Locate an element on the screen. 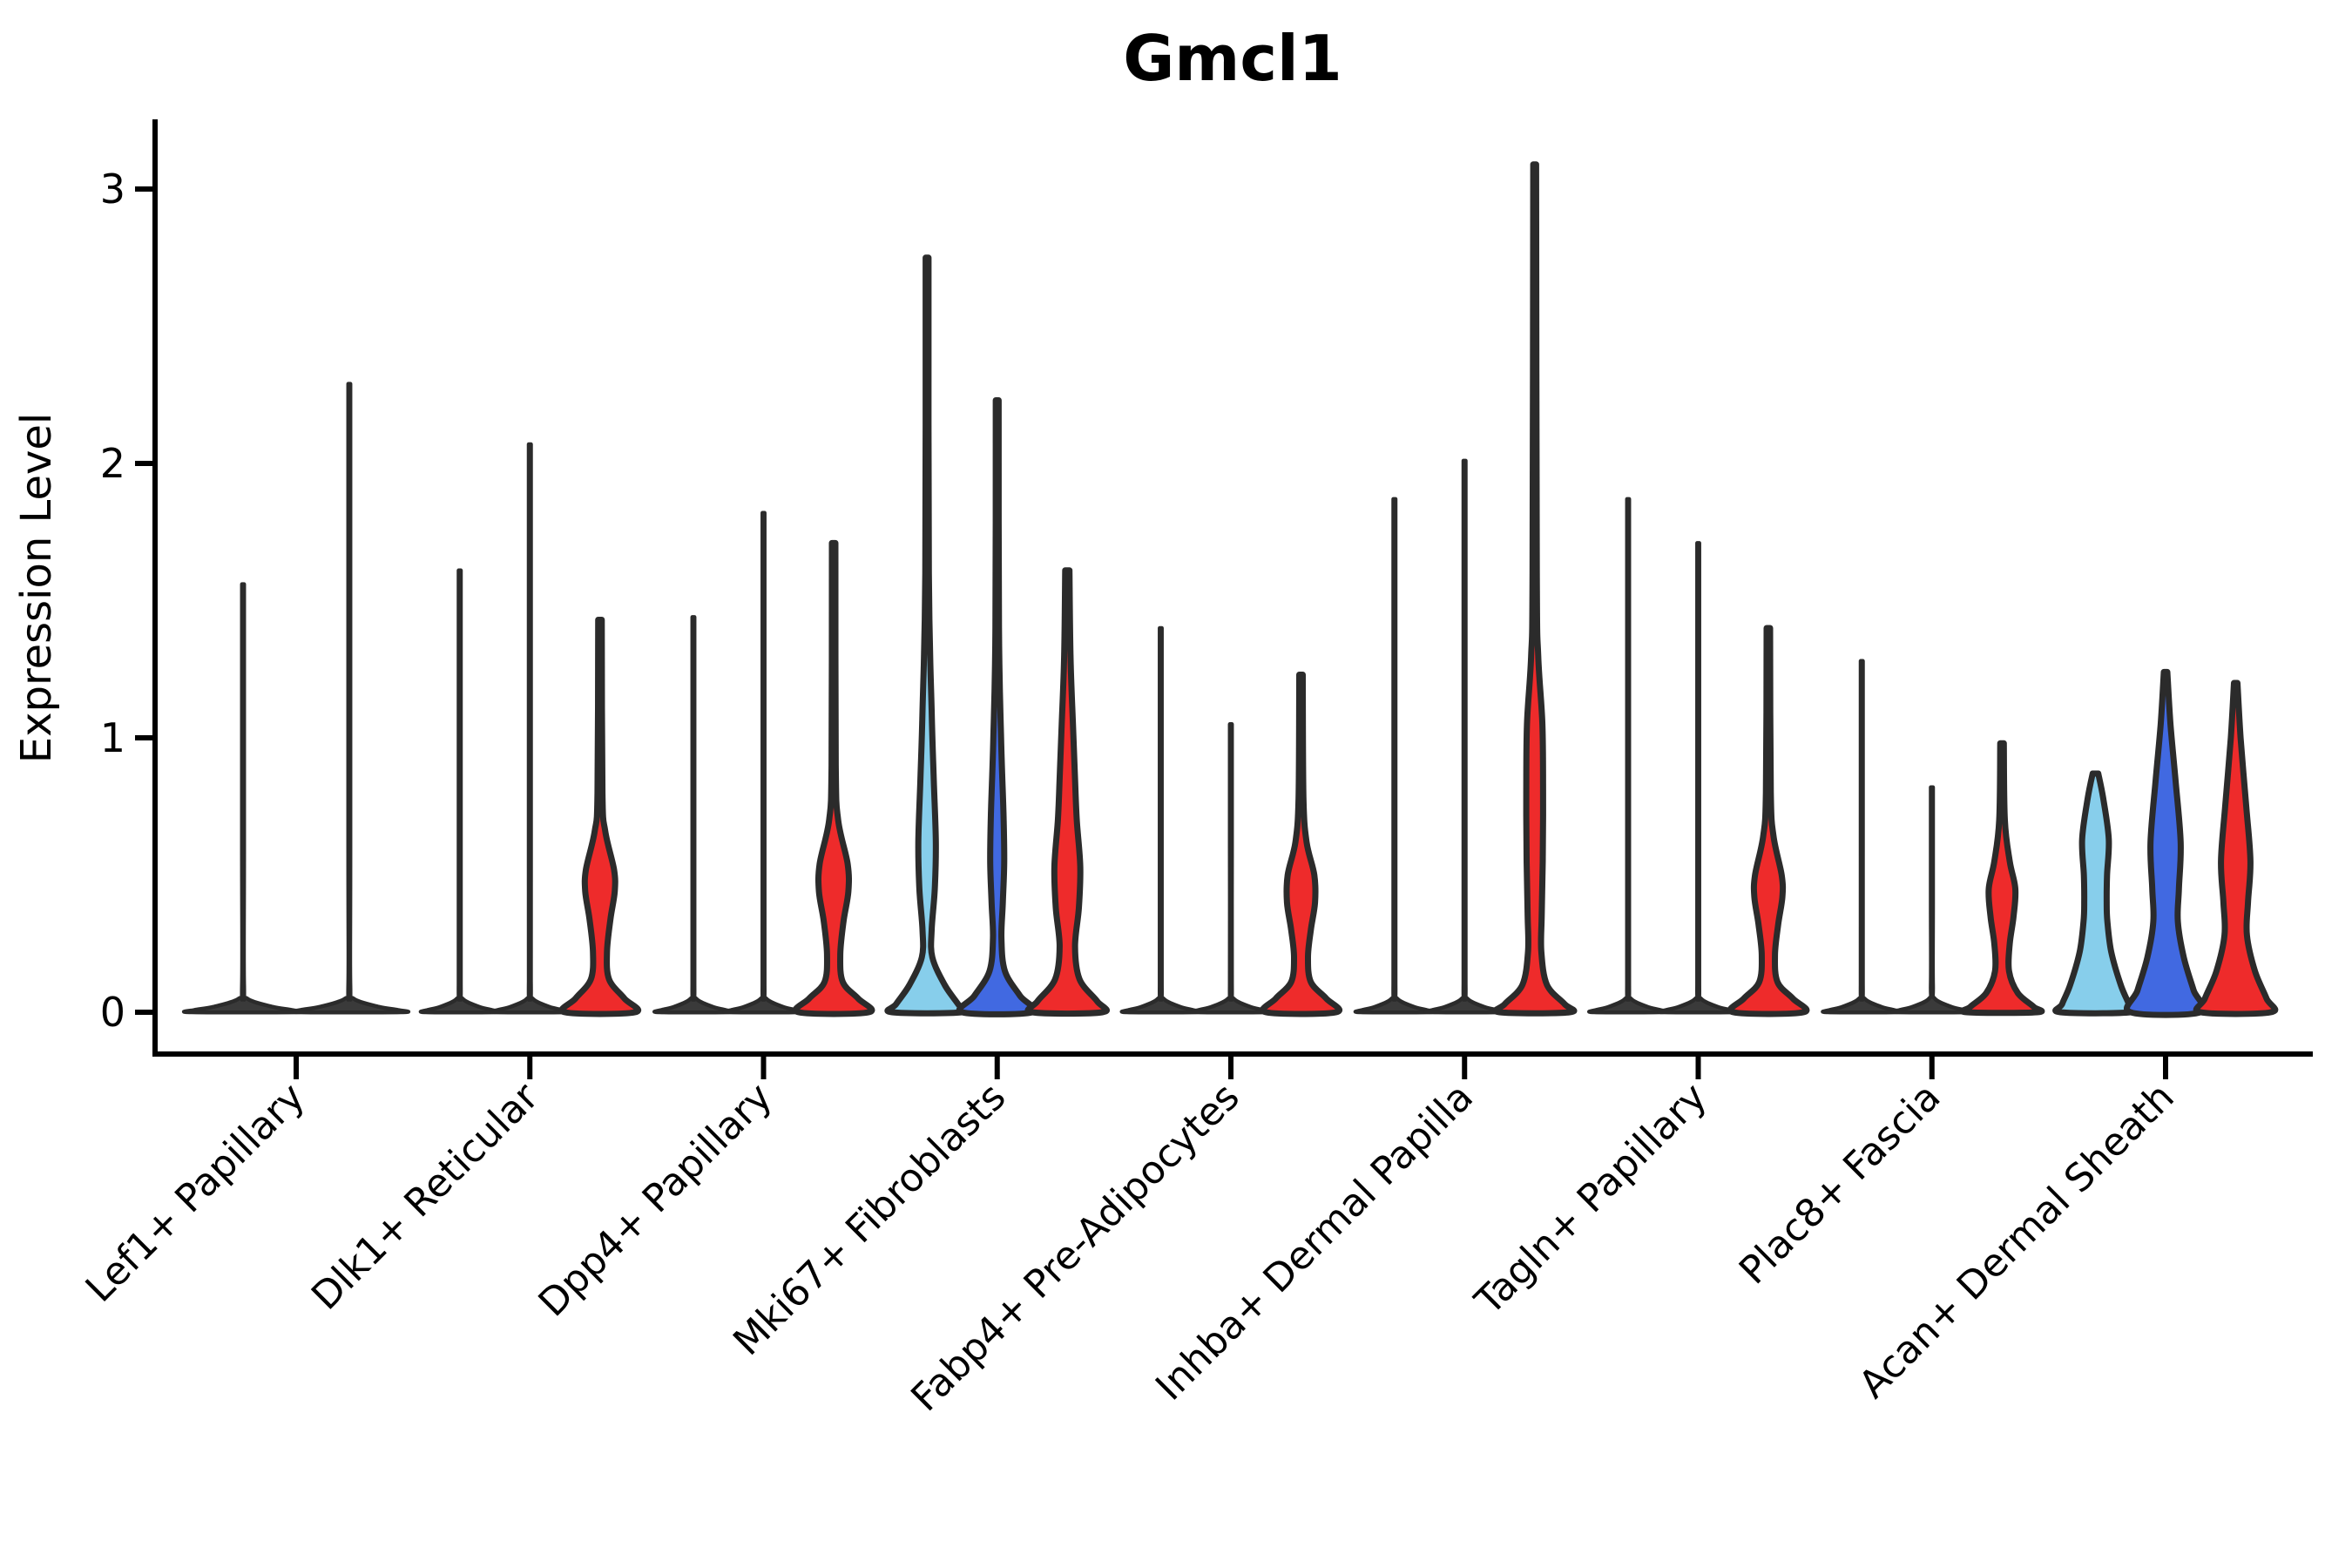 This screenshot has width=2352, height=1568. y-axis-label: Expression Level is located at coordinates (36, 588).